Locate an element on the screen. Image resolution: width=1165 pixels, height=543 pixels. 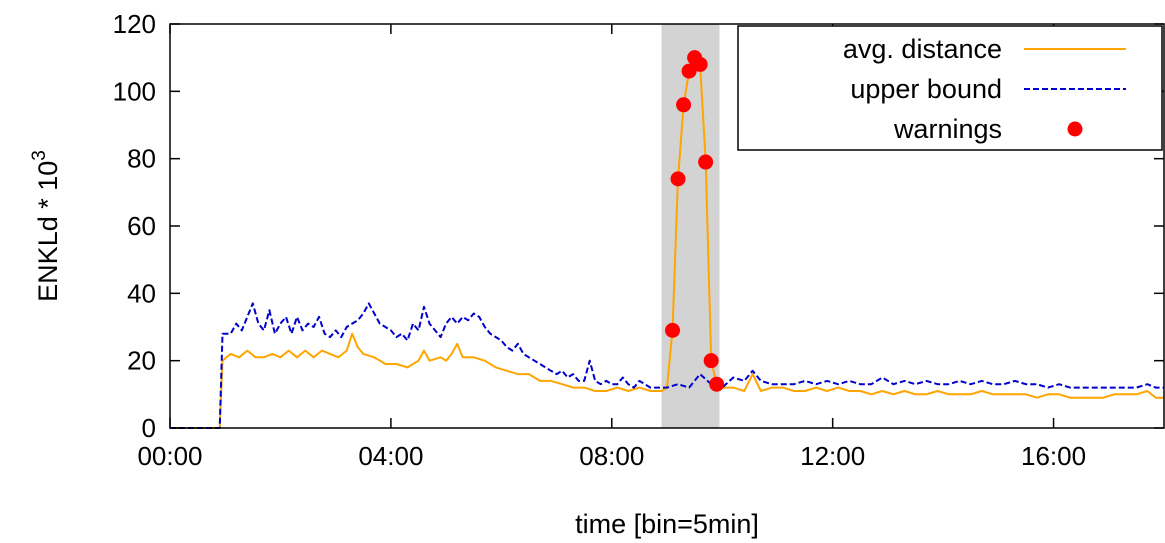
y-tick-label: 40 is located at coordinates (141, 293).